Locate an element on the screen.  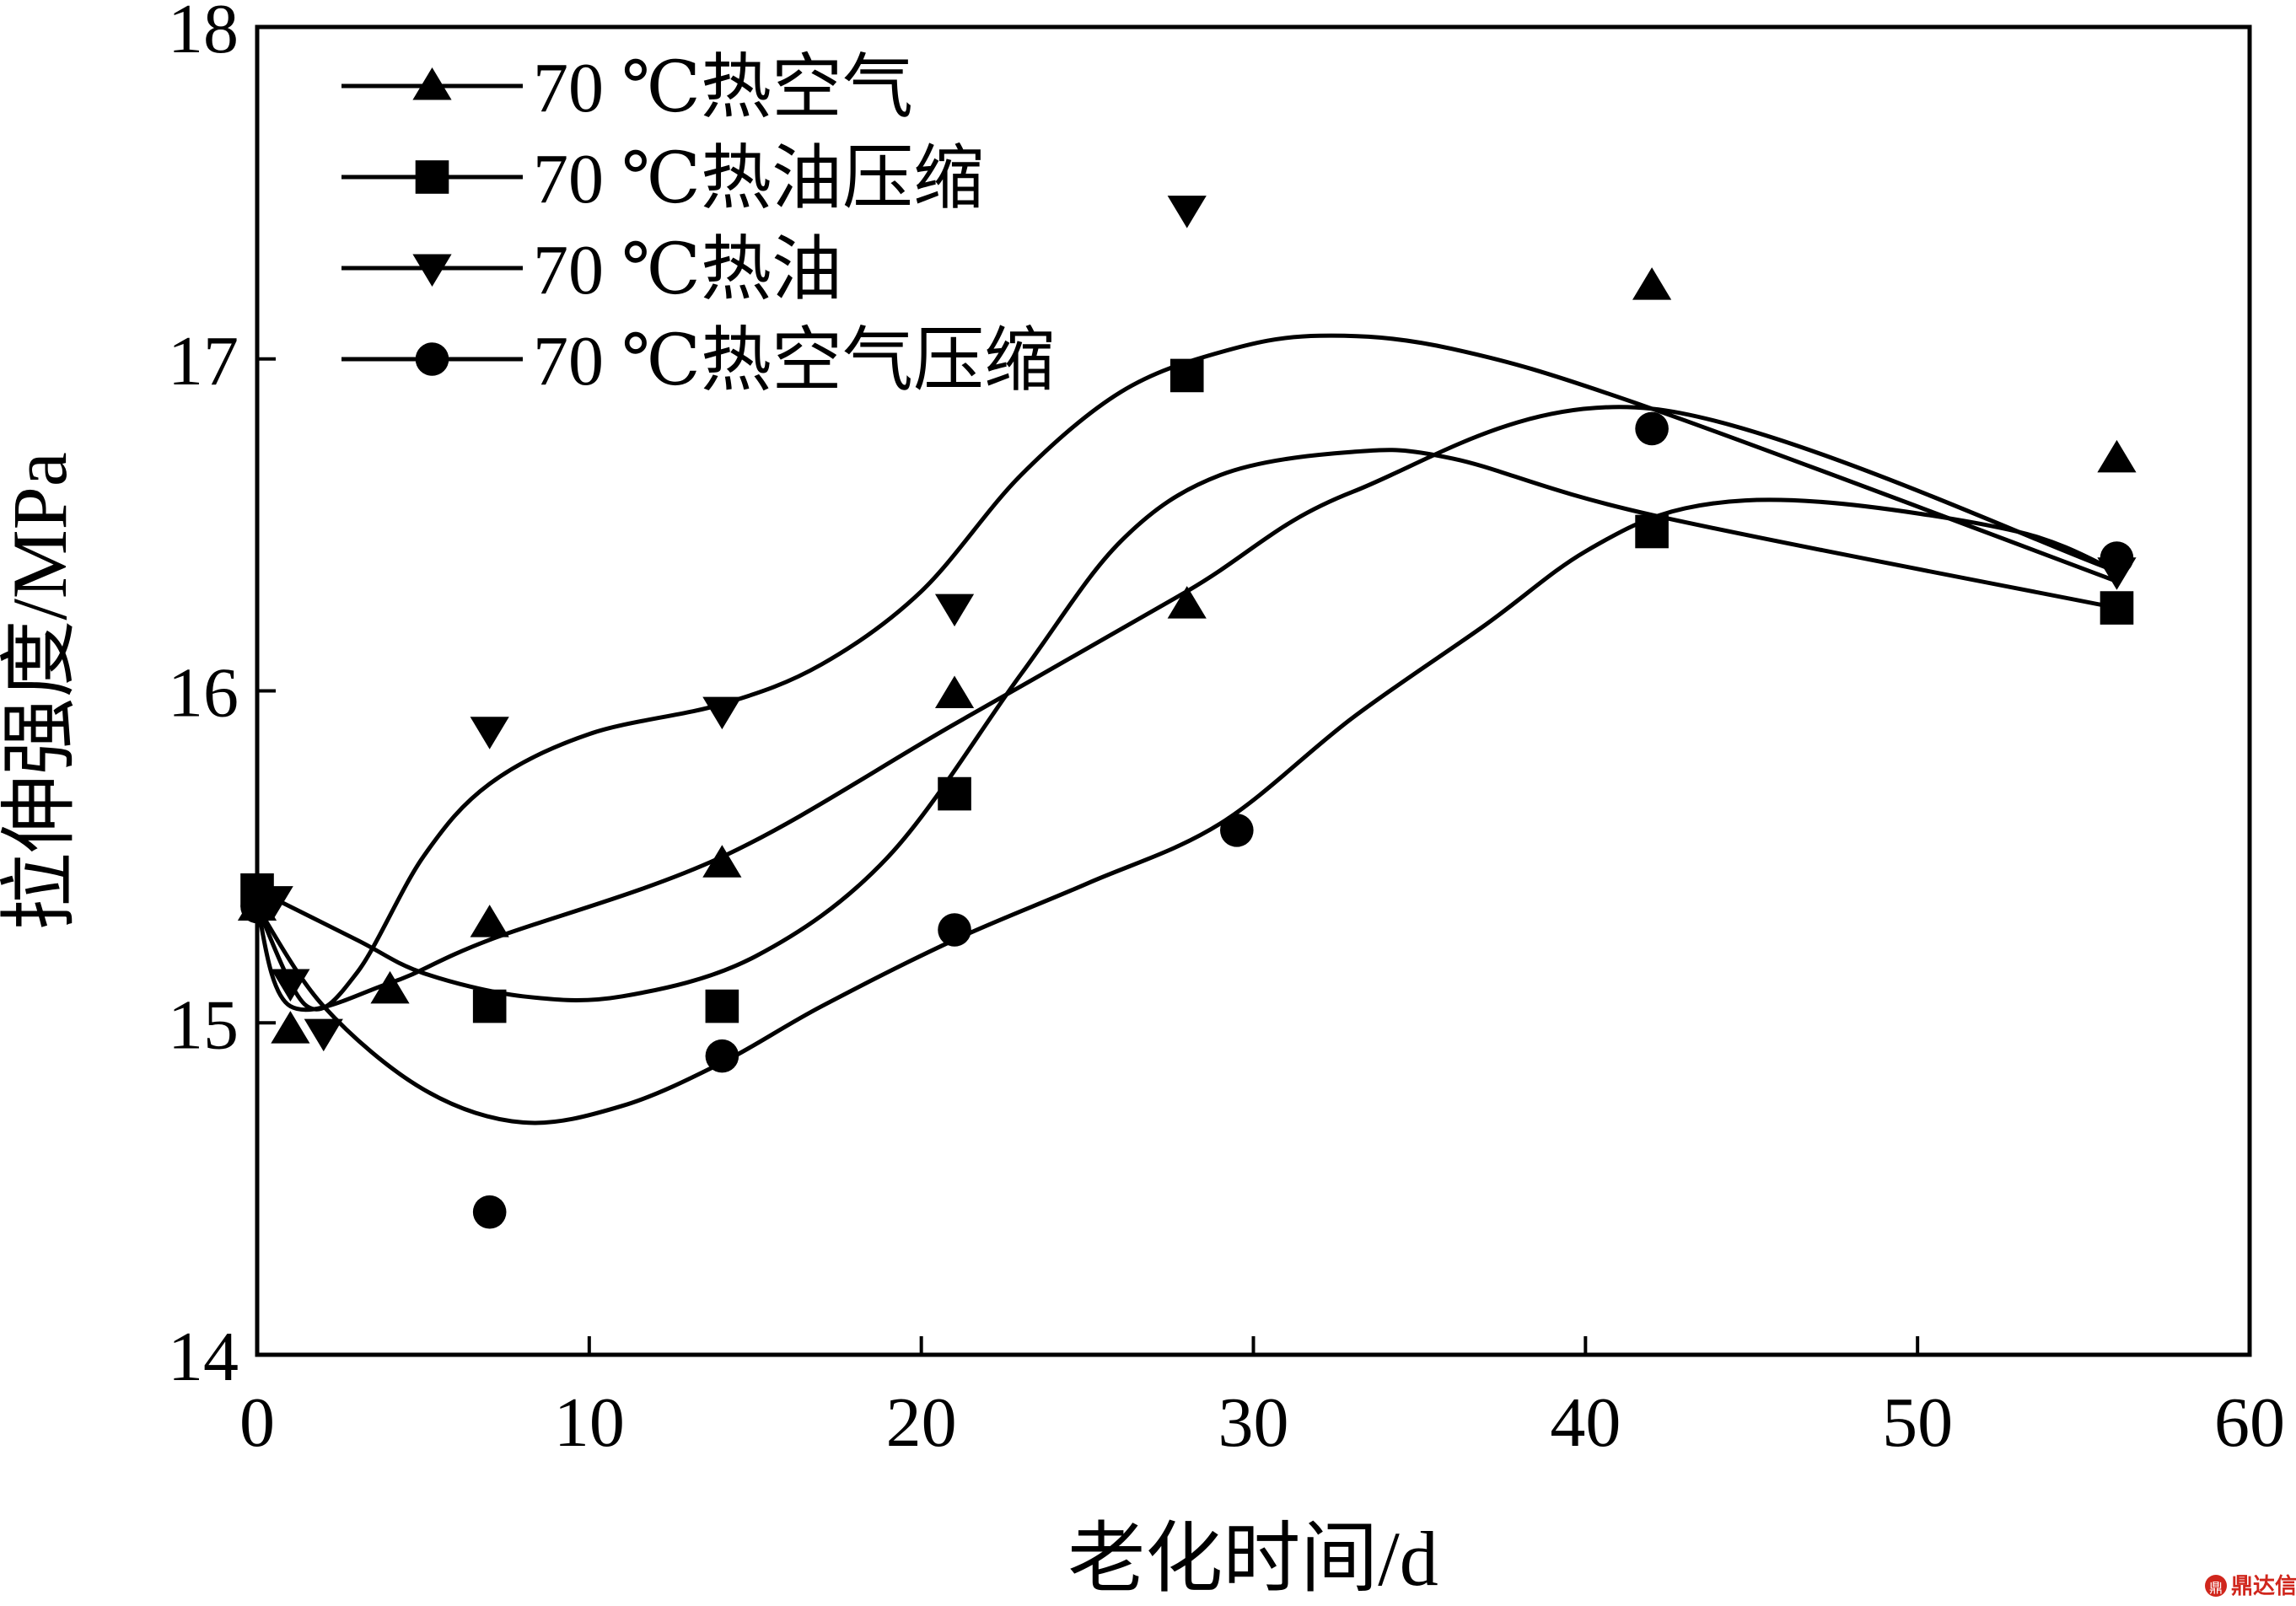
legend-label: 70 ℃热空气压缩 is located at coordinates (794, 361).